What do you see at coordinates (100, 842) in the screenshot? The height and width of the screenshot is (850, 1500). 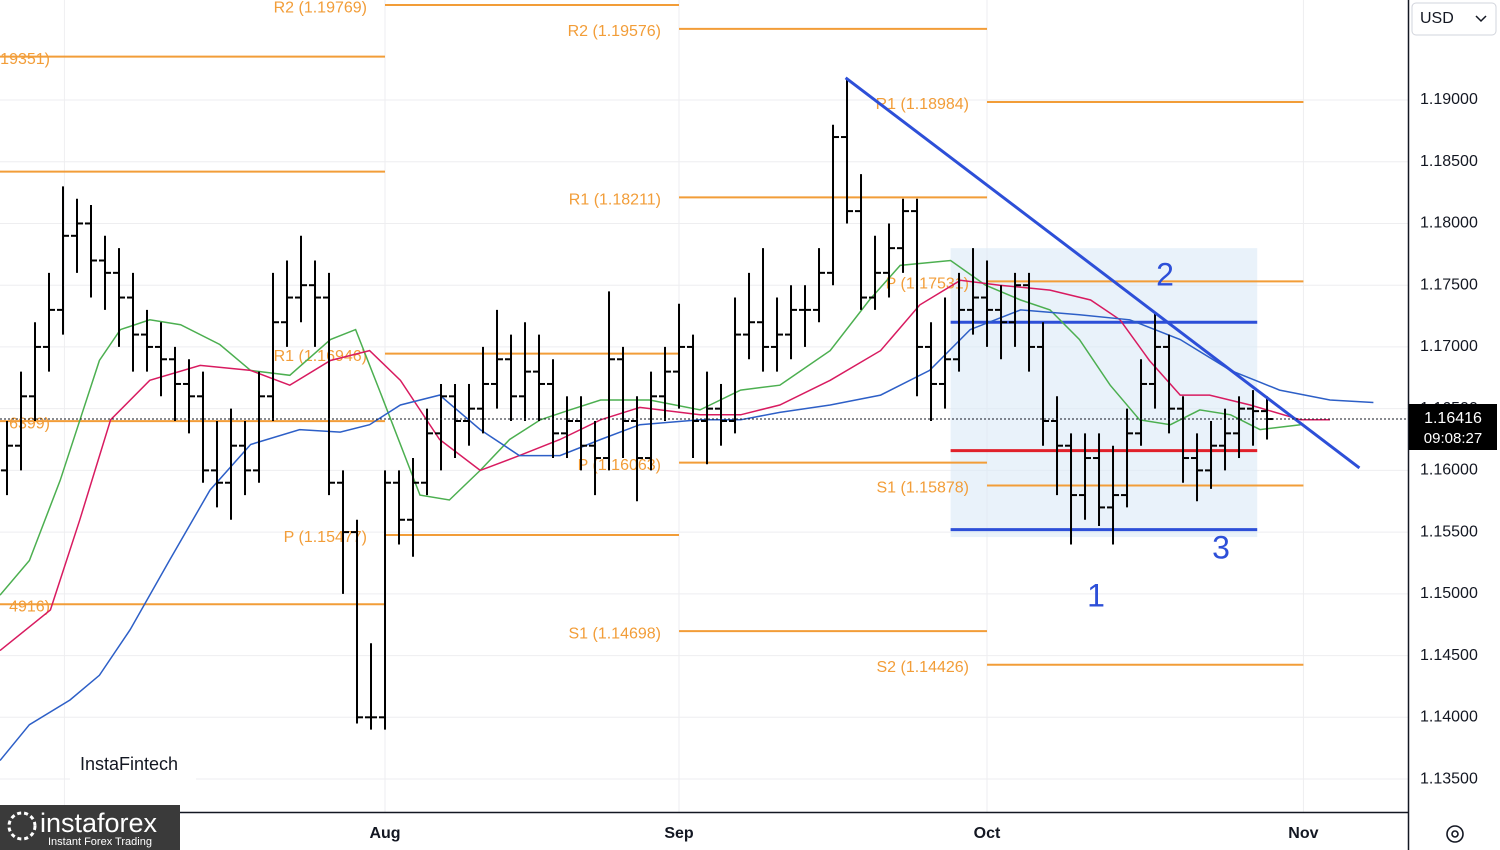 I see `logo-tagline: Instant Forex Trading` at bounding box center [100, 842].